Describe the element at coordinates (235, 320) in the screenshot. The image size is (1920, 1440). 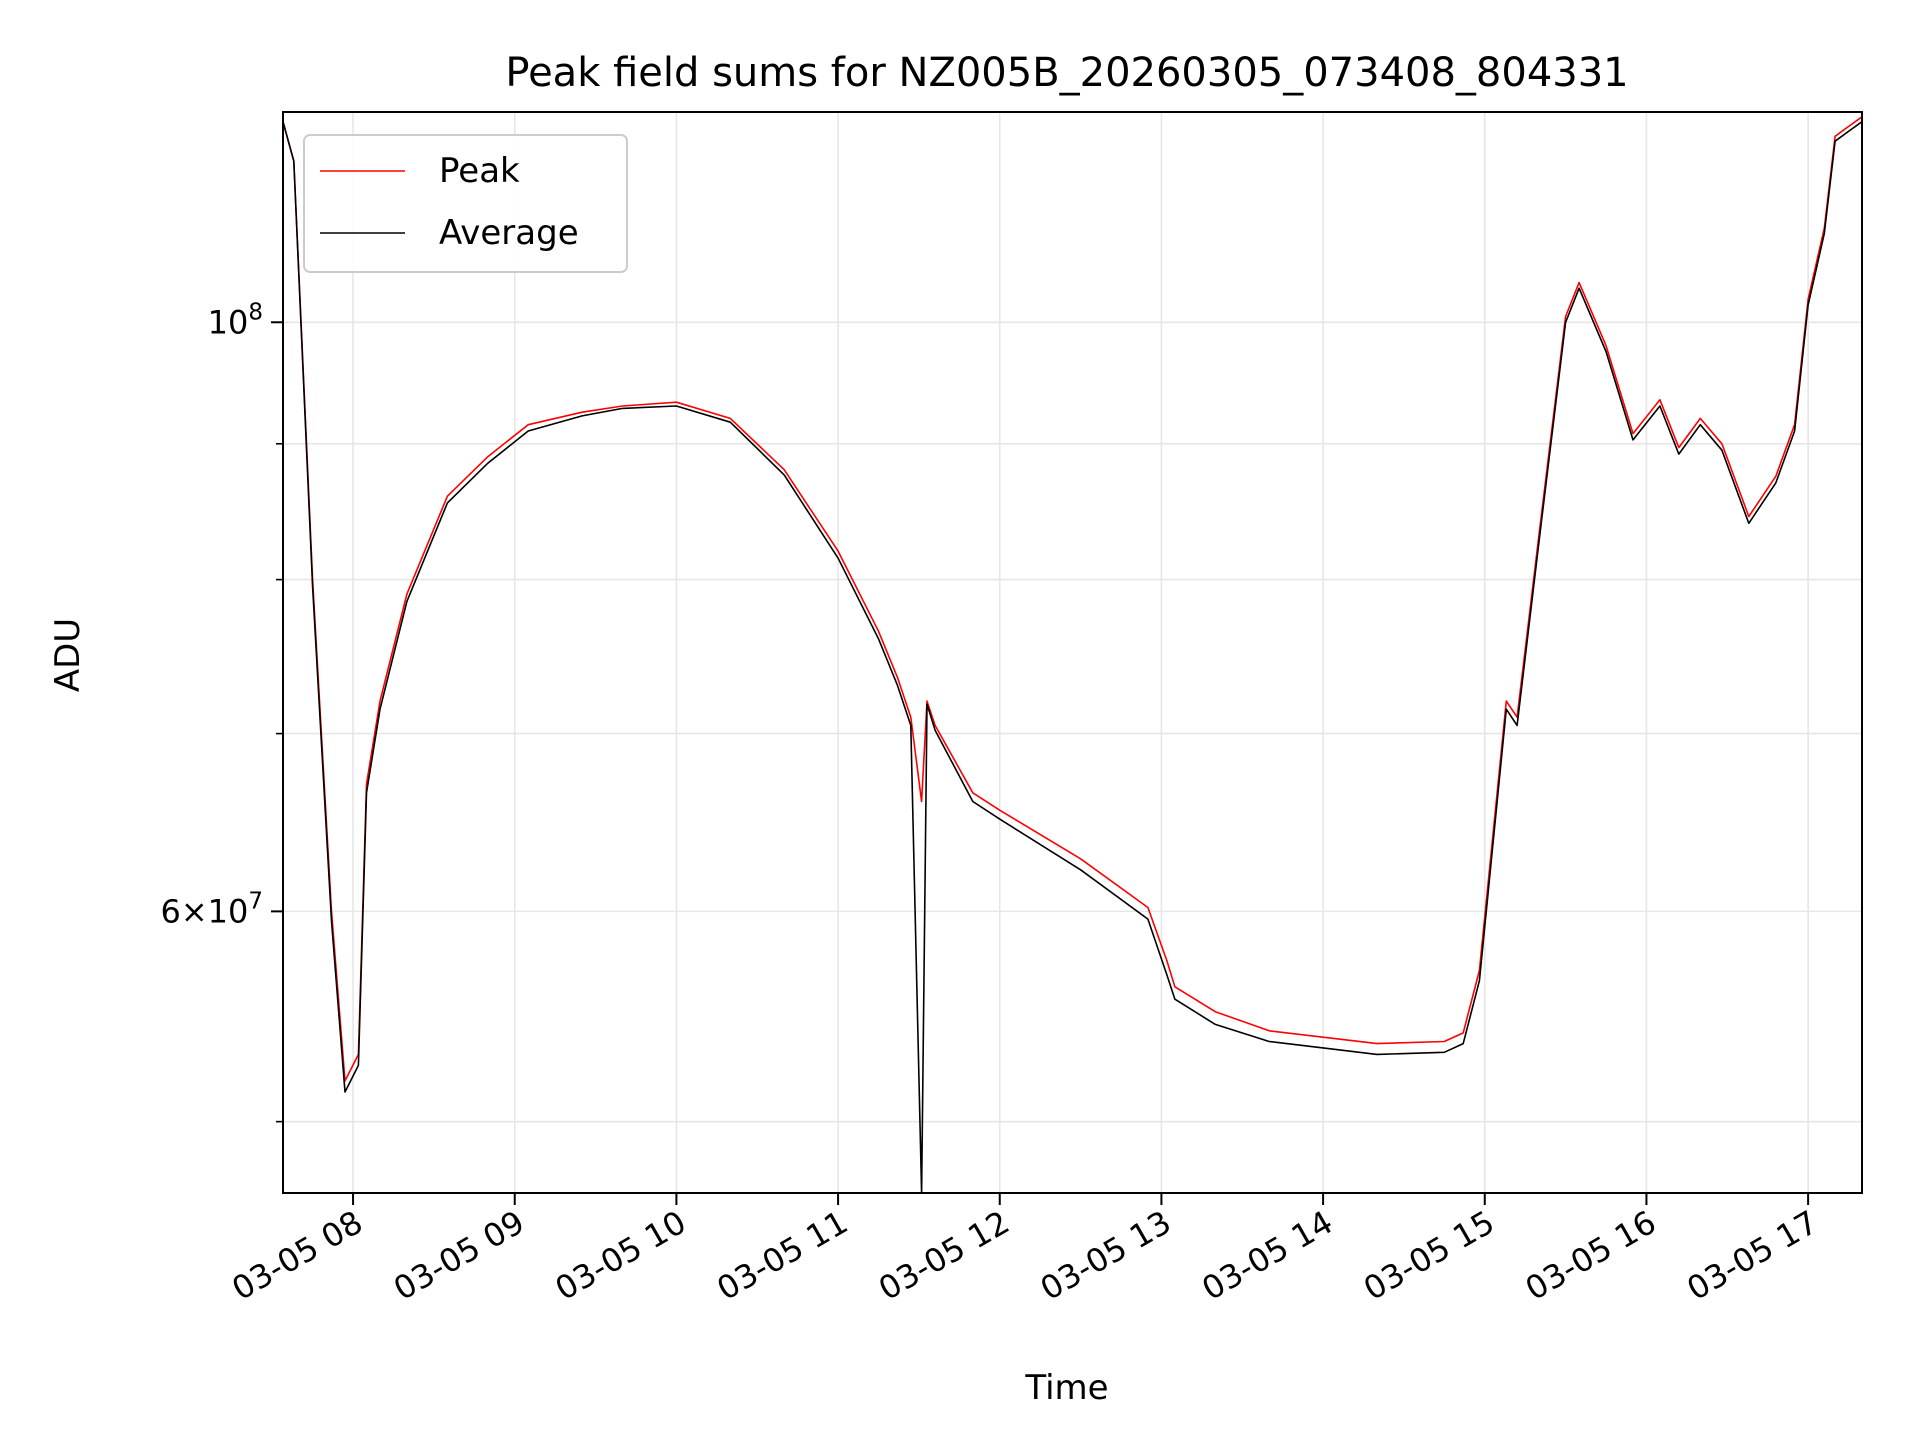
I see `y-tick-label: 108` at that location.